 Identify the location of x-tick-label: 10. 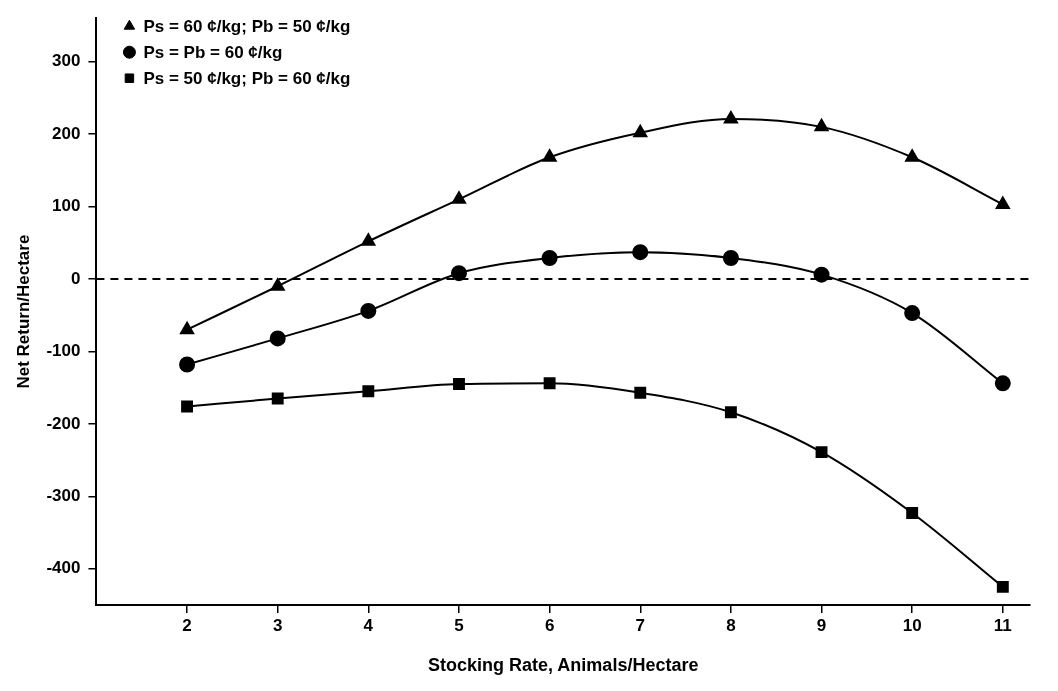
(912, 625).